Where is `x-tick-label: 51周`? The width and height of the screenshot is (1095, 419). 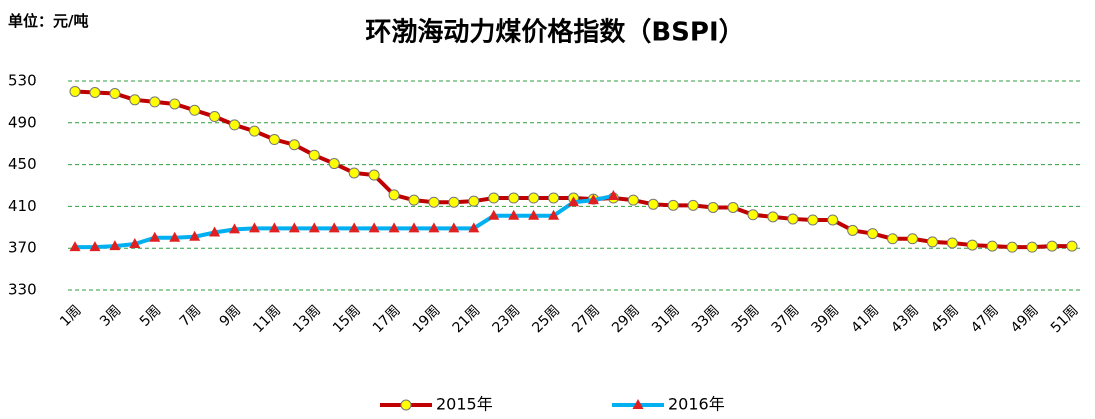
x-tick-label: 51周 is located at coordinates (1065, 319).